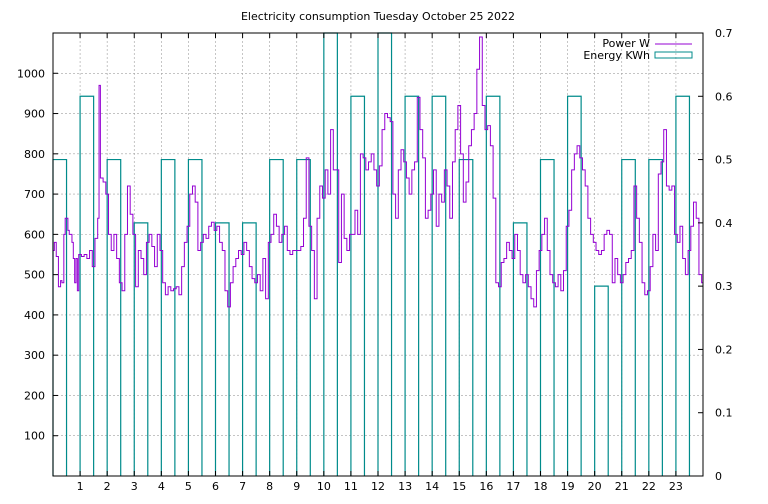 This screenshot has width=768, height=504. I want to click on x-tick-label: 8, so click(269, 486).